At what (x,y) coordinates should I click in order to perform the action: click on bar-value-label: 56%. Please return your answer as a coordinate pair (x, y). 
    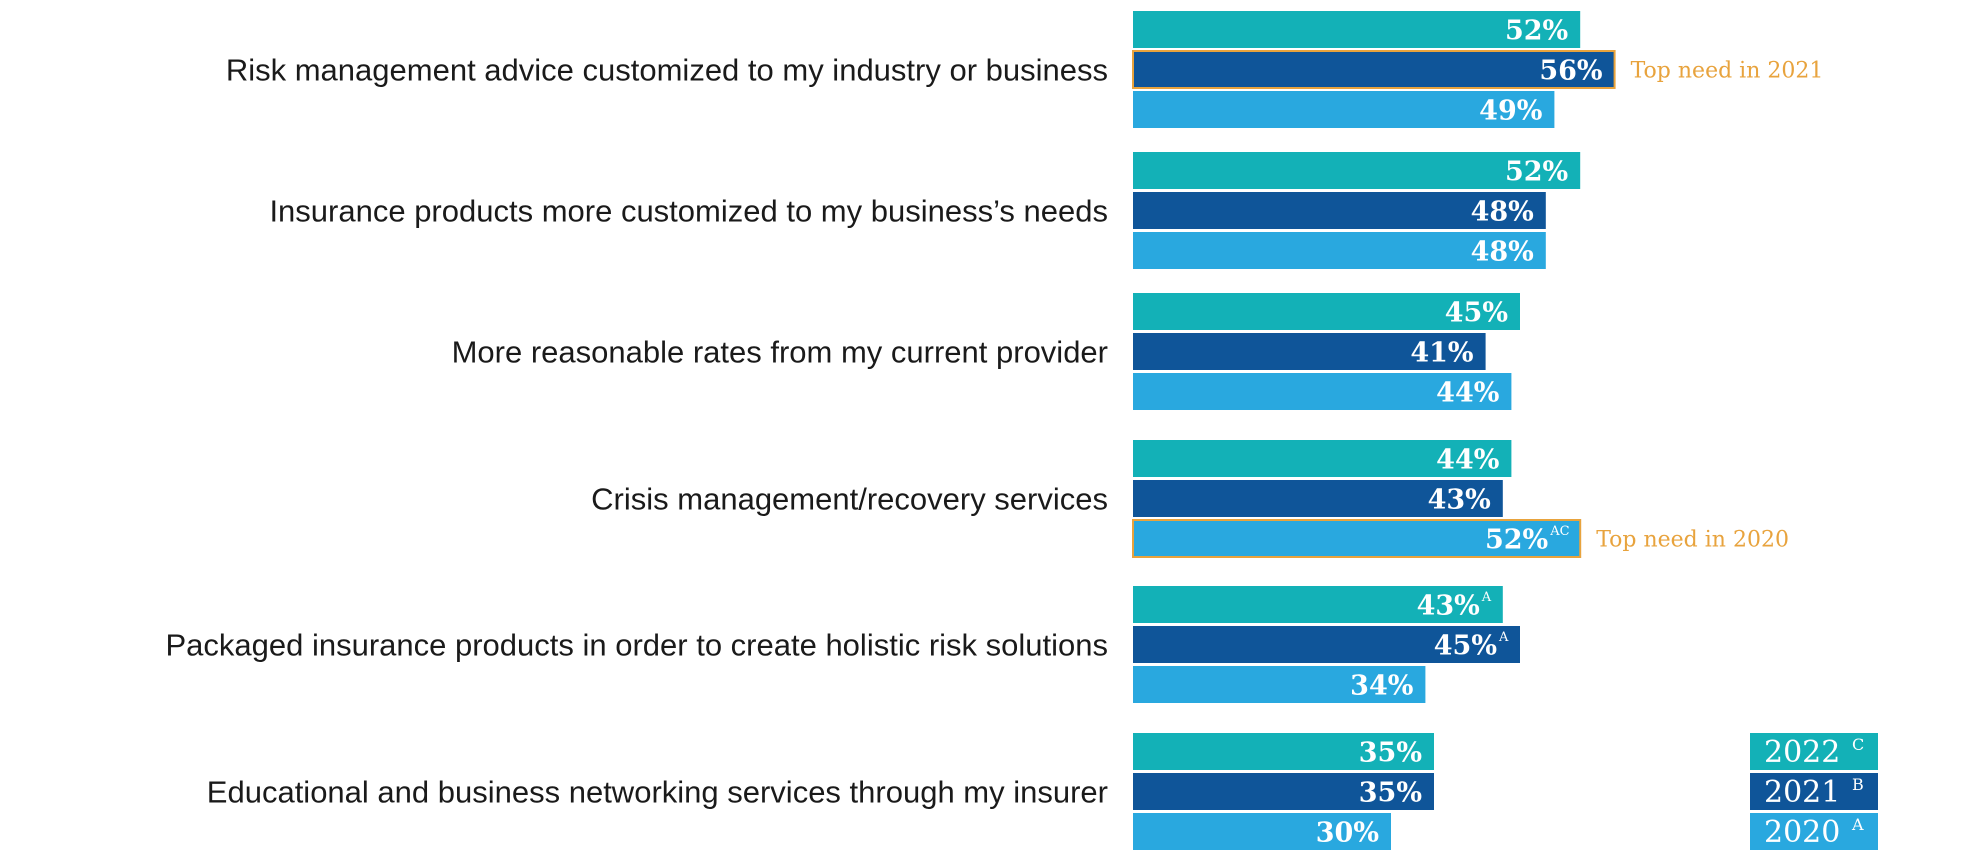
    Looking at the image, I should click on (1570, 71).